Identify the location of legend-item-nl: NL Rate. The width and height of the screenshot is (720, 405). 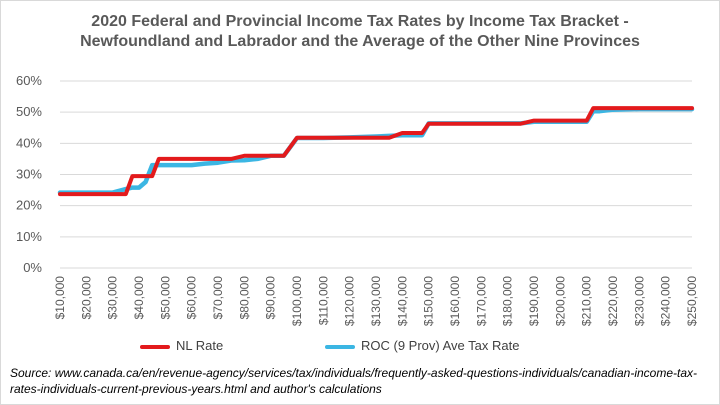
(181, 345).